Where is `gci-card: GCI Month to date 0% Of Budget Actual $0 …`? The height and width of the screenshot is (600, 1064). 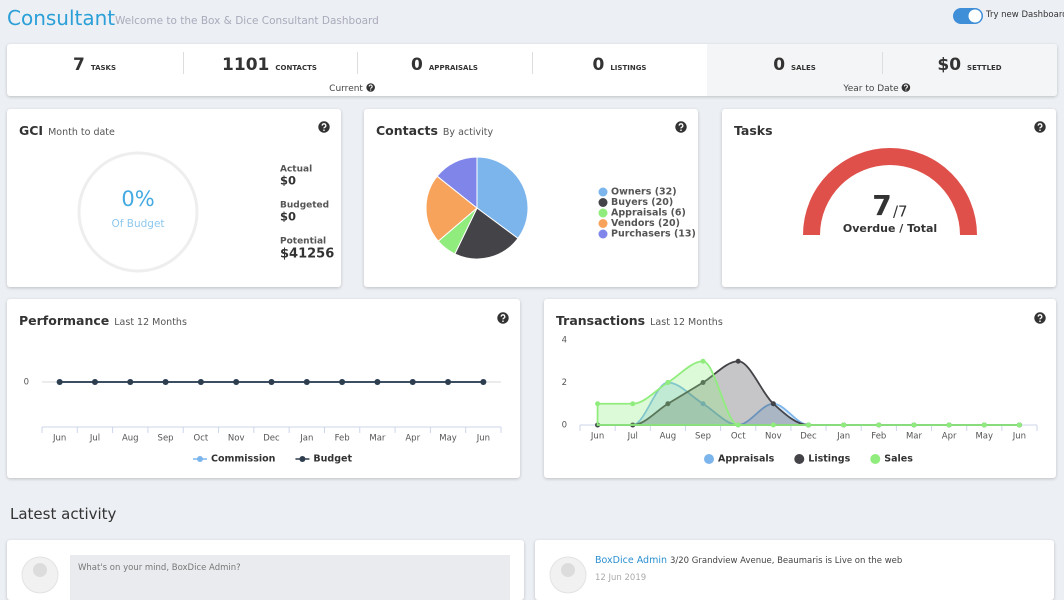 gci-card: GCI Month to date 0% Of Budget Actual $0 … is located at coordinates (174, 198).